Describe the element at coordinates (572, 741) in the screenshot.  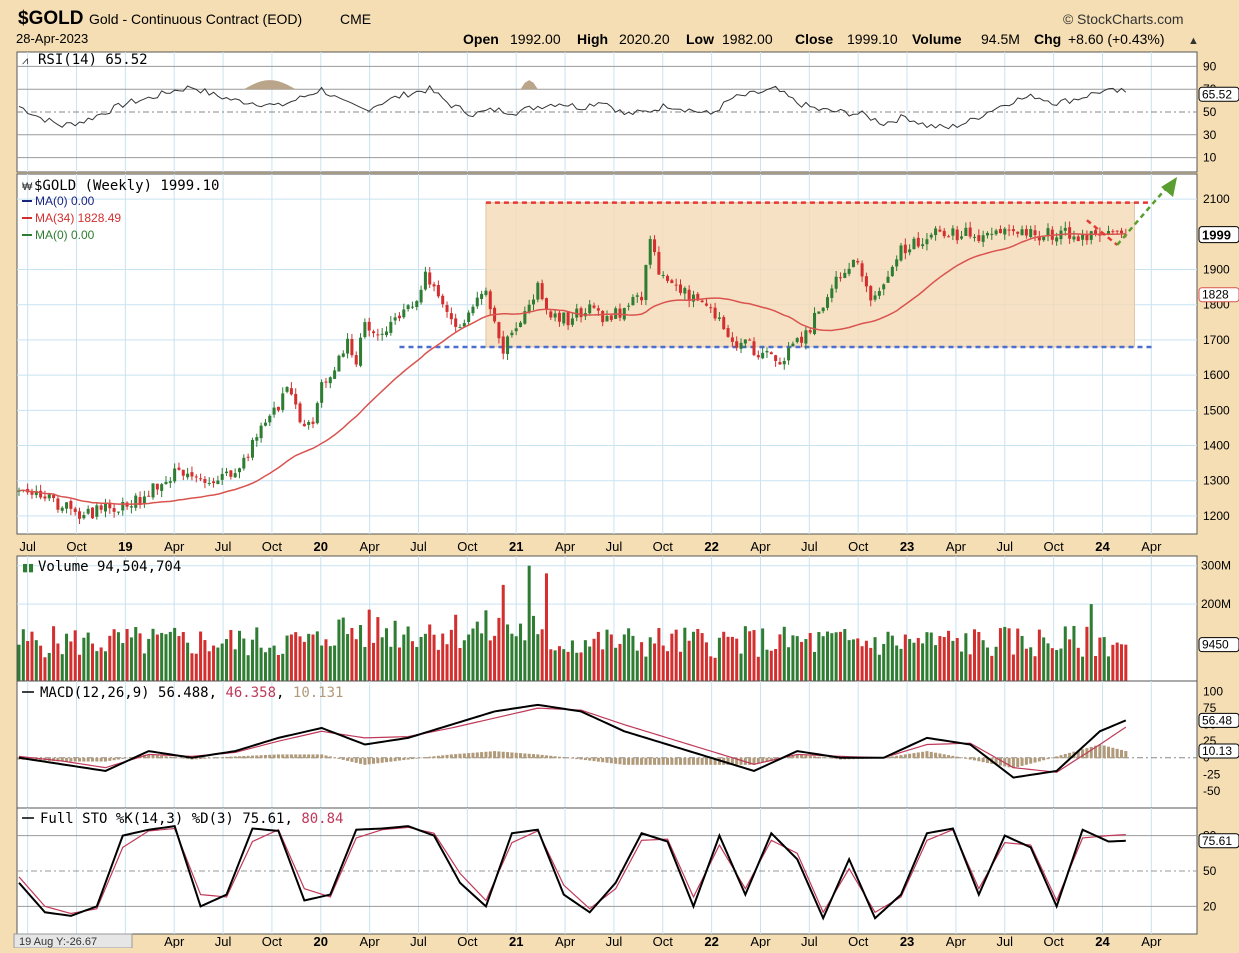
I see `macd-line` at that location.